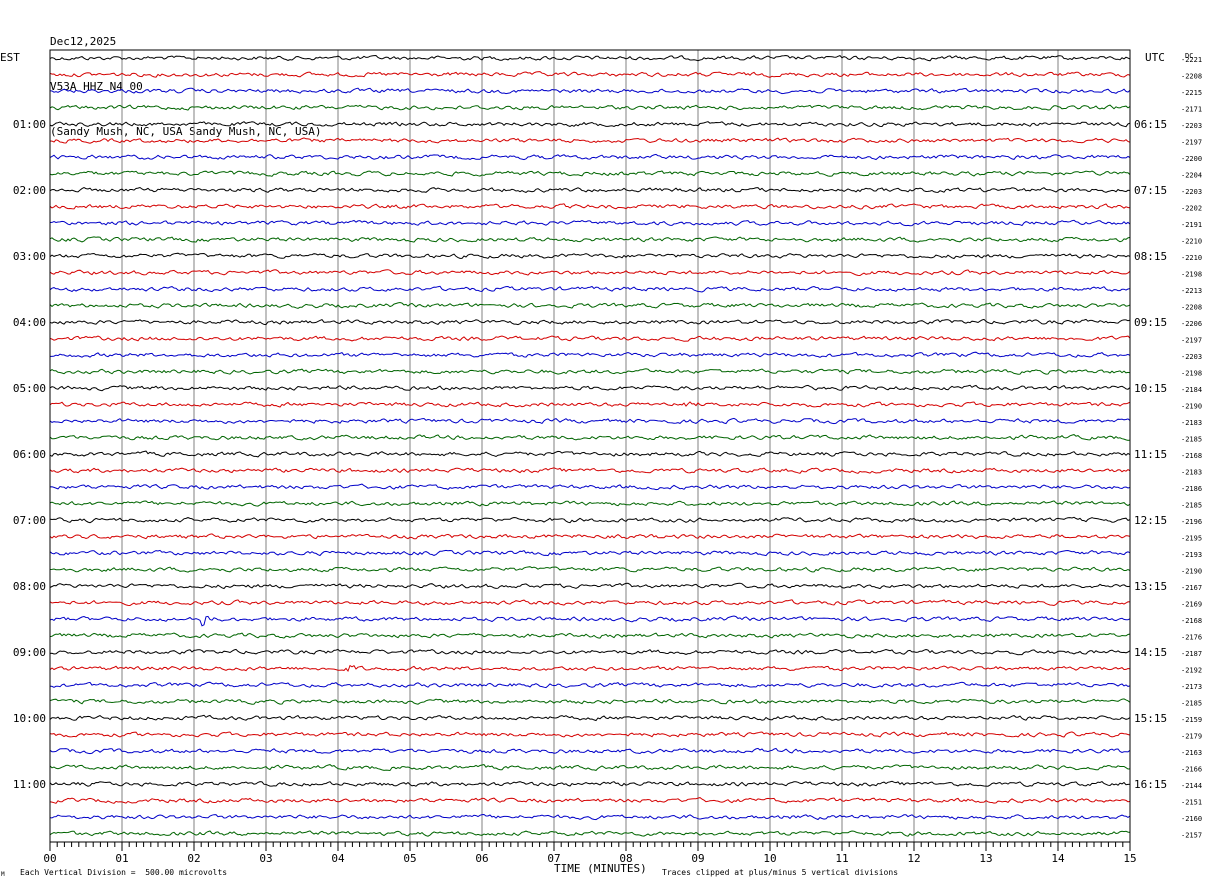 Image resolution: width=1210 pixels, height=886 pixels. Describe the element at coordinates (1191, 110) in the screenshot. I see `dc-offset-label: -2171` at that location.